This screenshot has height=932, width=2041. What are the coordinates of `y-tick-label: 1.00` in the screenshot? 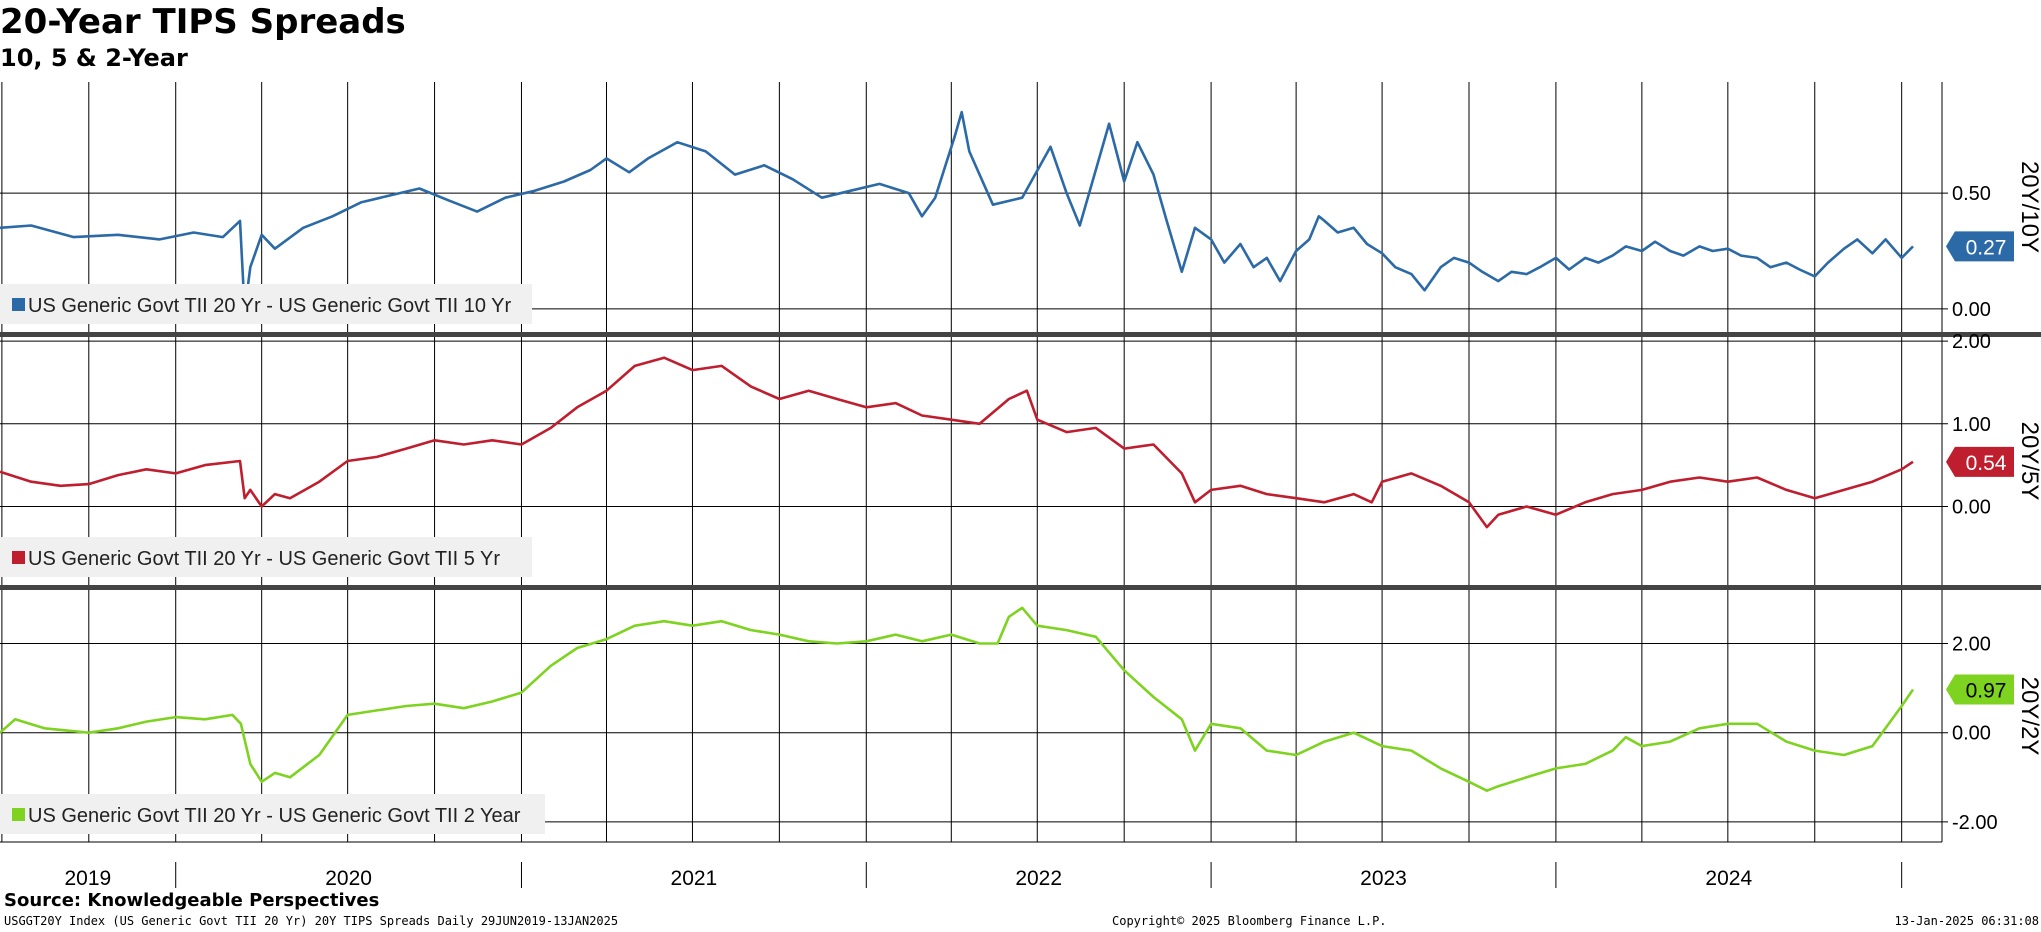 It's located at (1971, 425).